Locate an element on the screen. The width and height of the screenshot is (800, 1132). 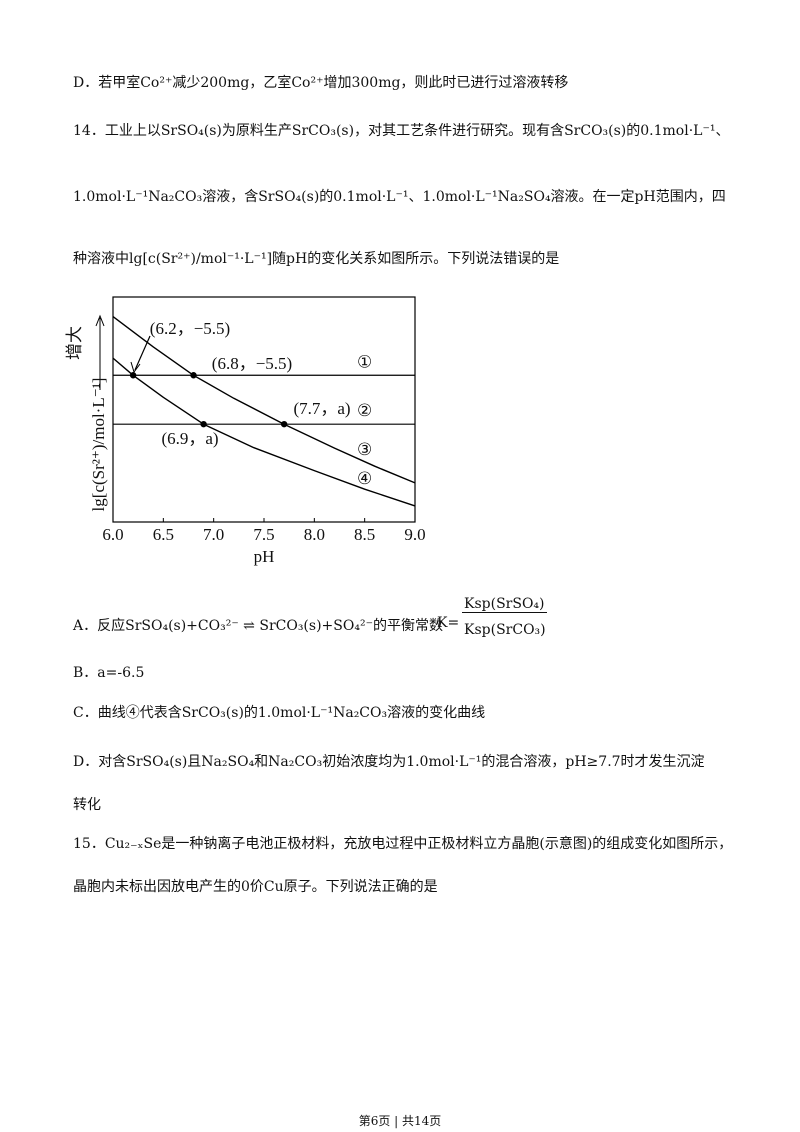
point-label: (6.9，a) is located at coordinates (189, 438).